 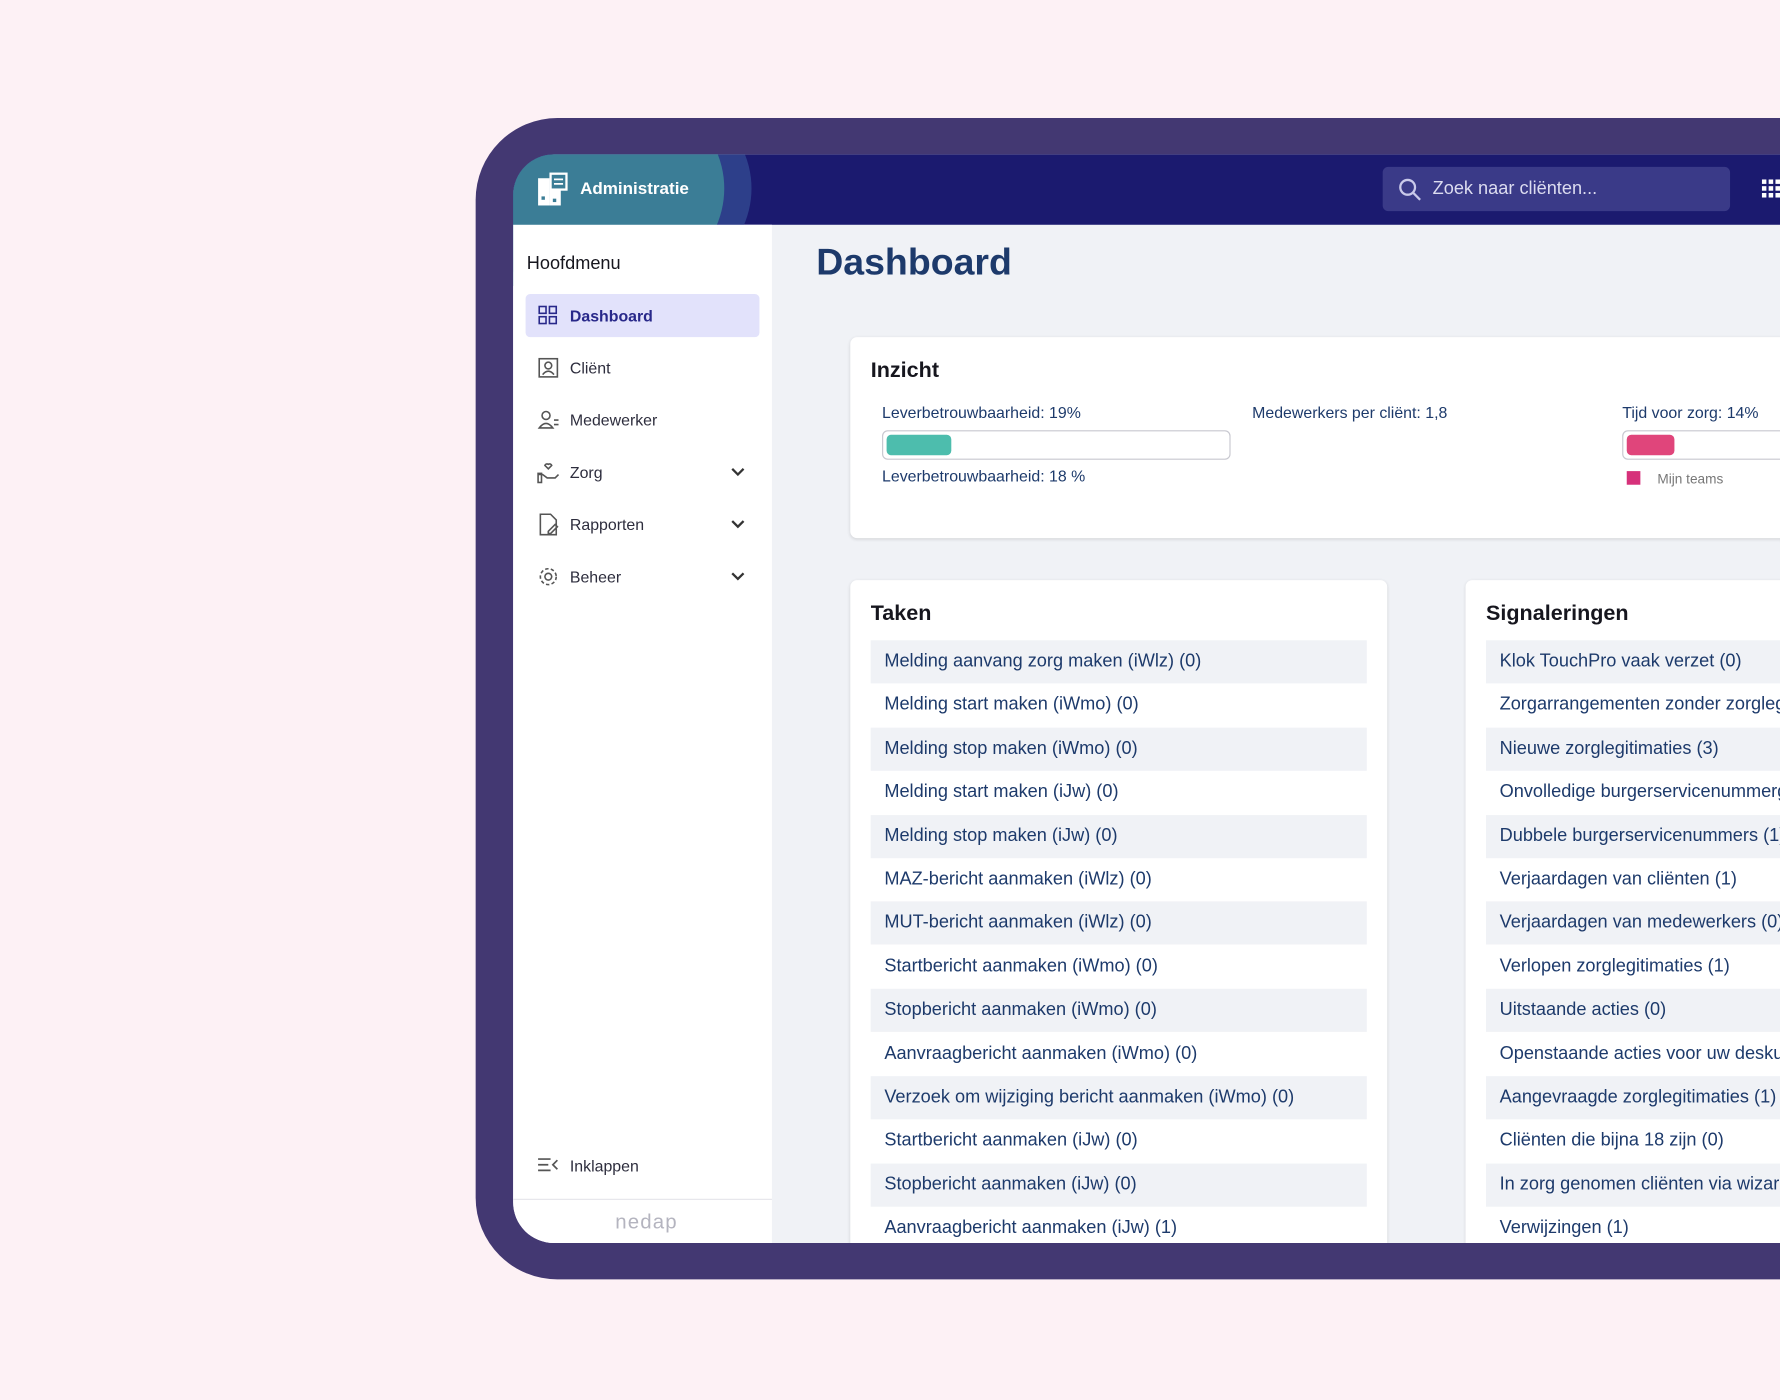 I want to click on task-link: Startbericht aanmaken (iWmo) (0), so click(x=1021, y=966).